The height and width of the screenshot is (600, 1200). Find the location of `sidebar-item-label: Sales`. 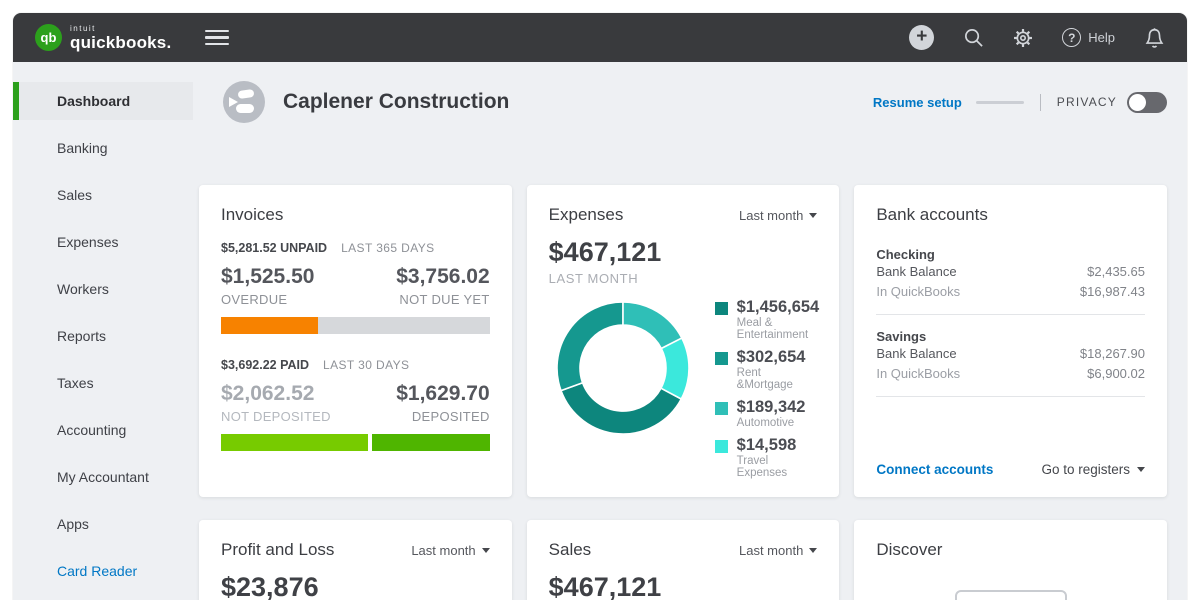

sidebar-item-label: Sales is located at coordinates (75, 195).